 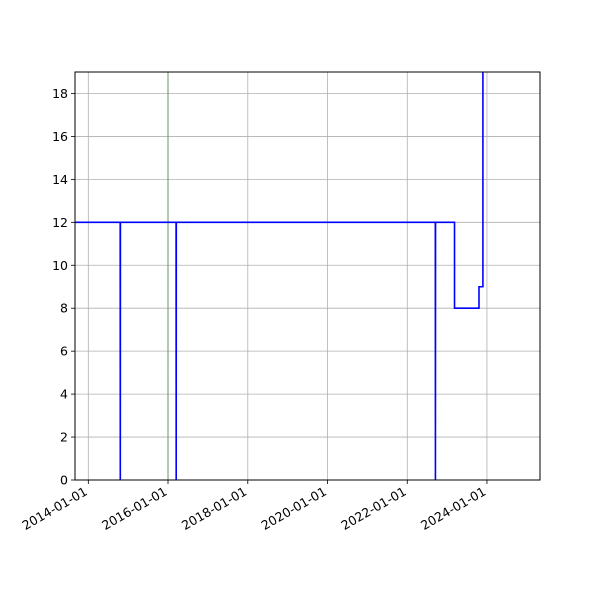 What do you see at coordinates (64, 480) in the screenshot?
I see `y-tick-label: 0` at bounding box center [64, 480].